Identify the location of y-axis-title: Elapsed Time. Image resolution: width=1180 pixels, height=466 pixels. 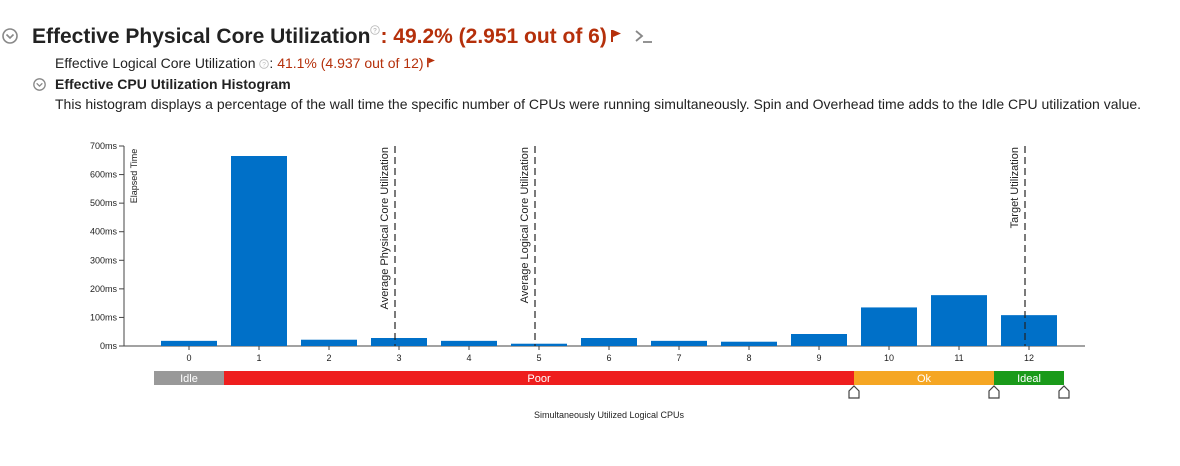
(134, 176).